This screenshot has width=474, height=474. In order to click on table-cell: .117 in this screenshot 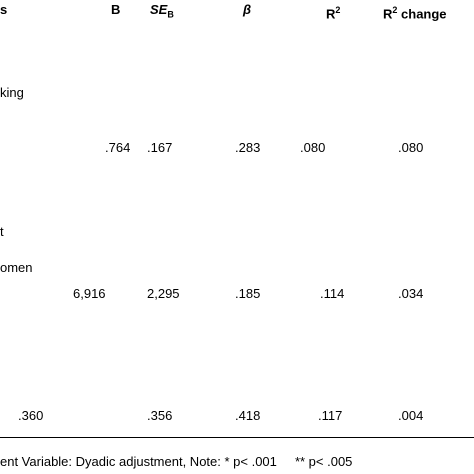, I will do `click(330, 415)`.